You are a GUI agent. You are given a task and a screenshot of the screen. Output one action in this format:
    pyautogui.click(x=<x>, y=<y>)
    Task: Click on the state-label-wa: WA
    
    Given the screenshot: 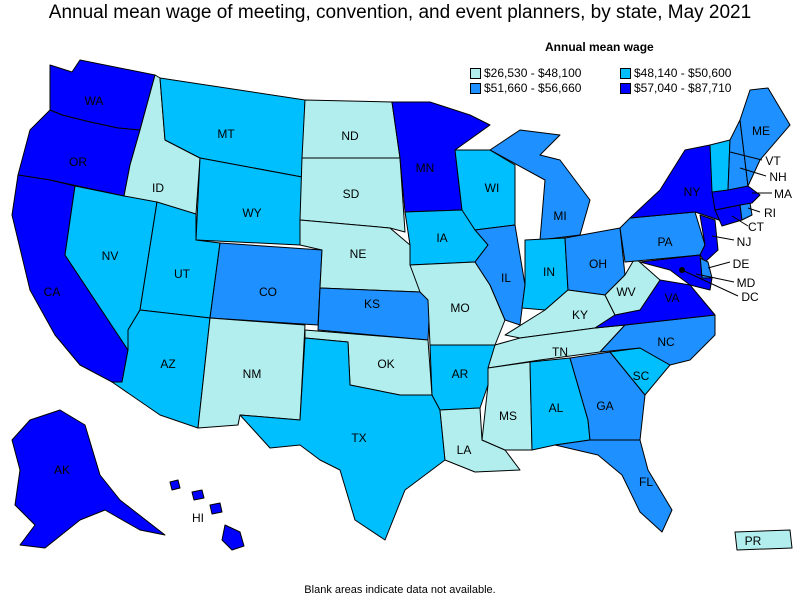 What is the action you would take?
    pyautogui.click(x=94, y=101)
    